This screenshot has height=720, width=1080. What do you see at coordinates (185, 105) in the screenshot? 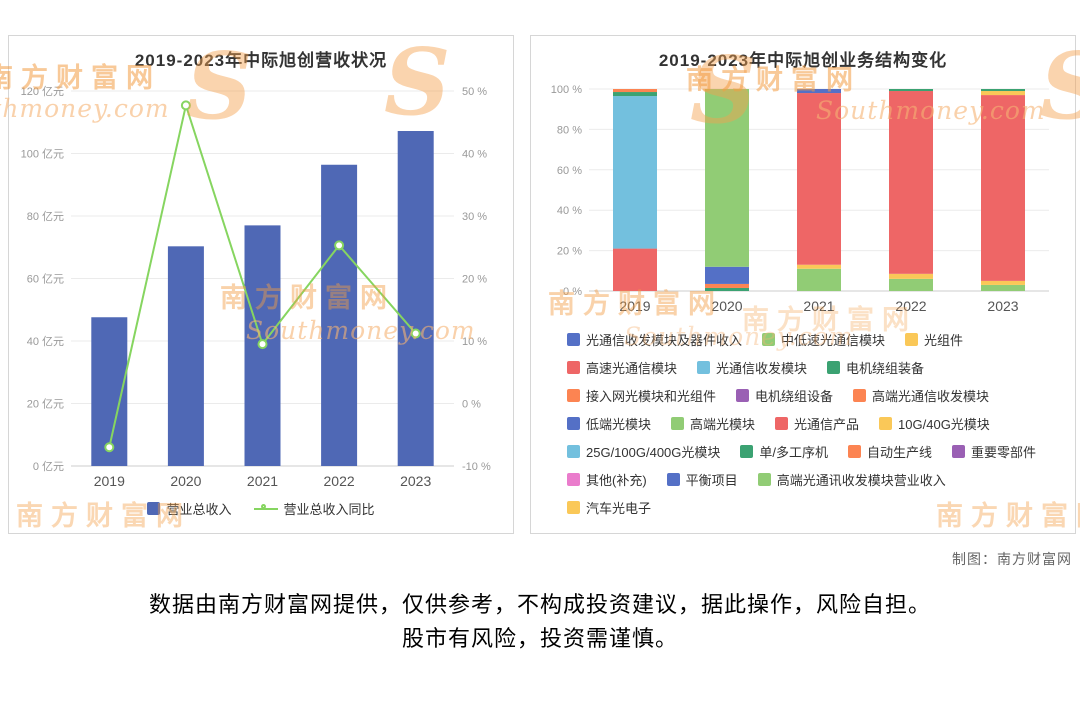
I see `yoy-point-2020` at bounding box center [185, 105].